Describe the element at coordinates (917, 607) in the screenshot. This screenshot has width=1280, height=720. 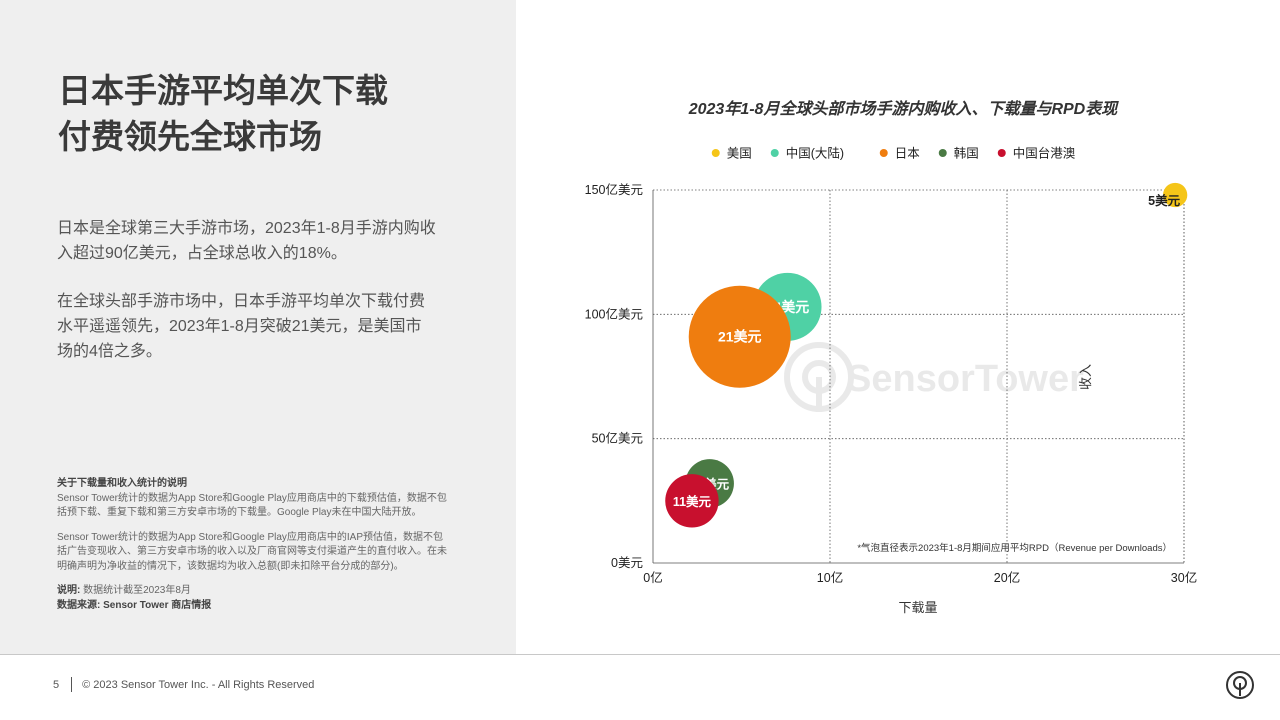
I see `x-axis-label: 下载量` at that location.